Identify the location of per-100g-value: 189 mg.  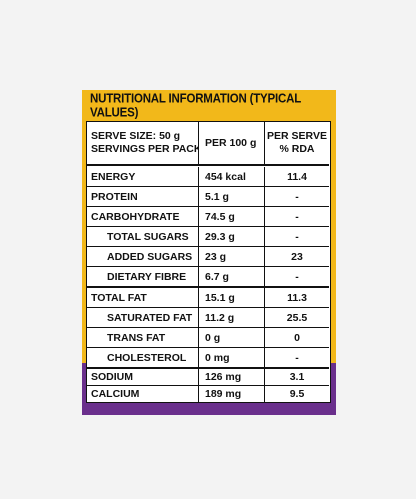
(232, 394).